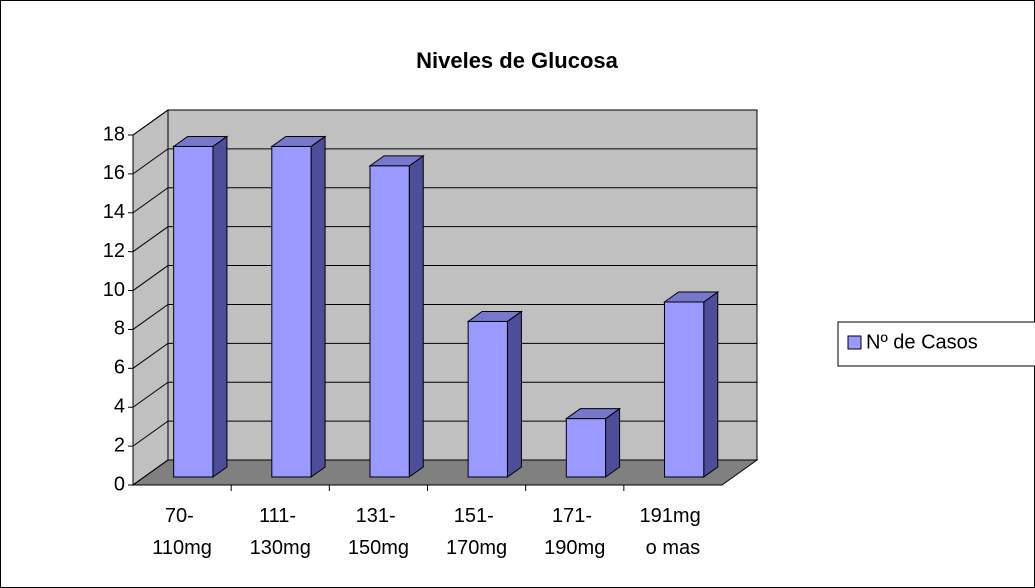 Image resolution: width=1035 pixels, height=588 pixels. Describe the element at coordinates (114, 212) in the screenshot. I see `y-tick-label: 14` at that location.